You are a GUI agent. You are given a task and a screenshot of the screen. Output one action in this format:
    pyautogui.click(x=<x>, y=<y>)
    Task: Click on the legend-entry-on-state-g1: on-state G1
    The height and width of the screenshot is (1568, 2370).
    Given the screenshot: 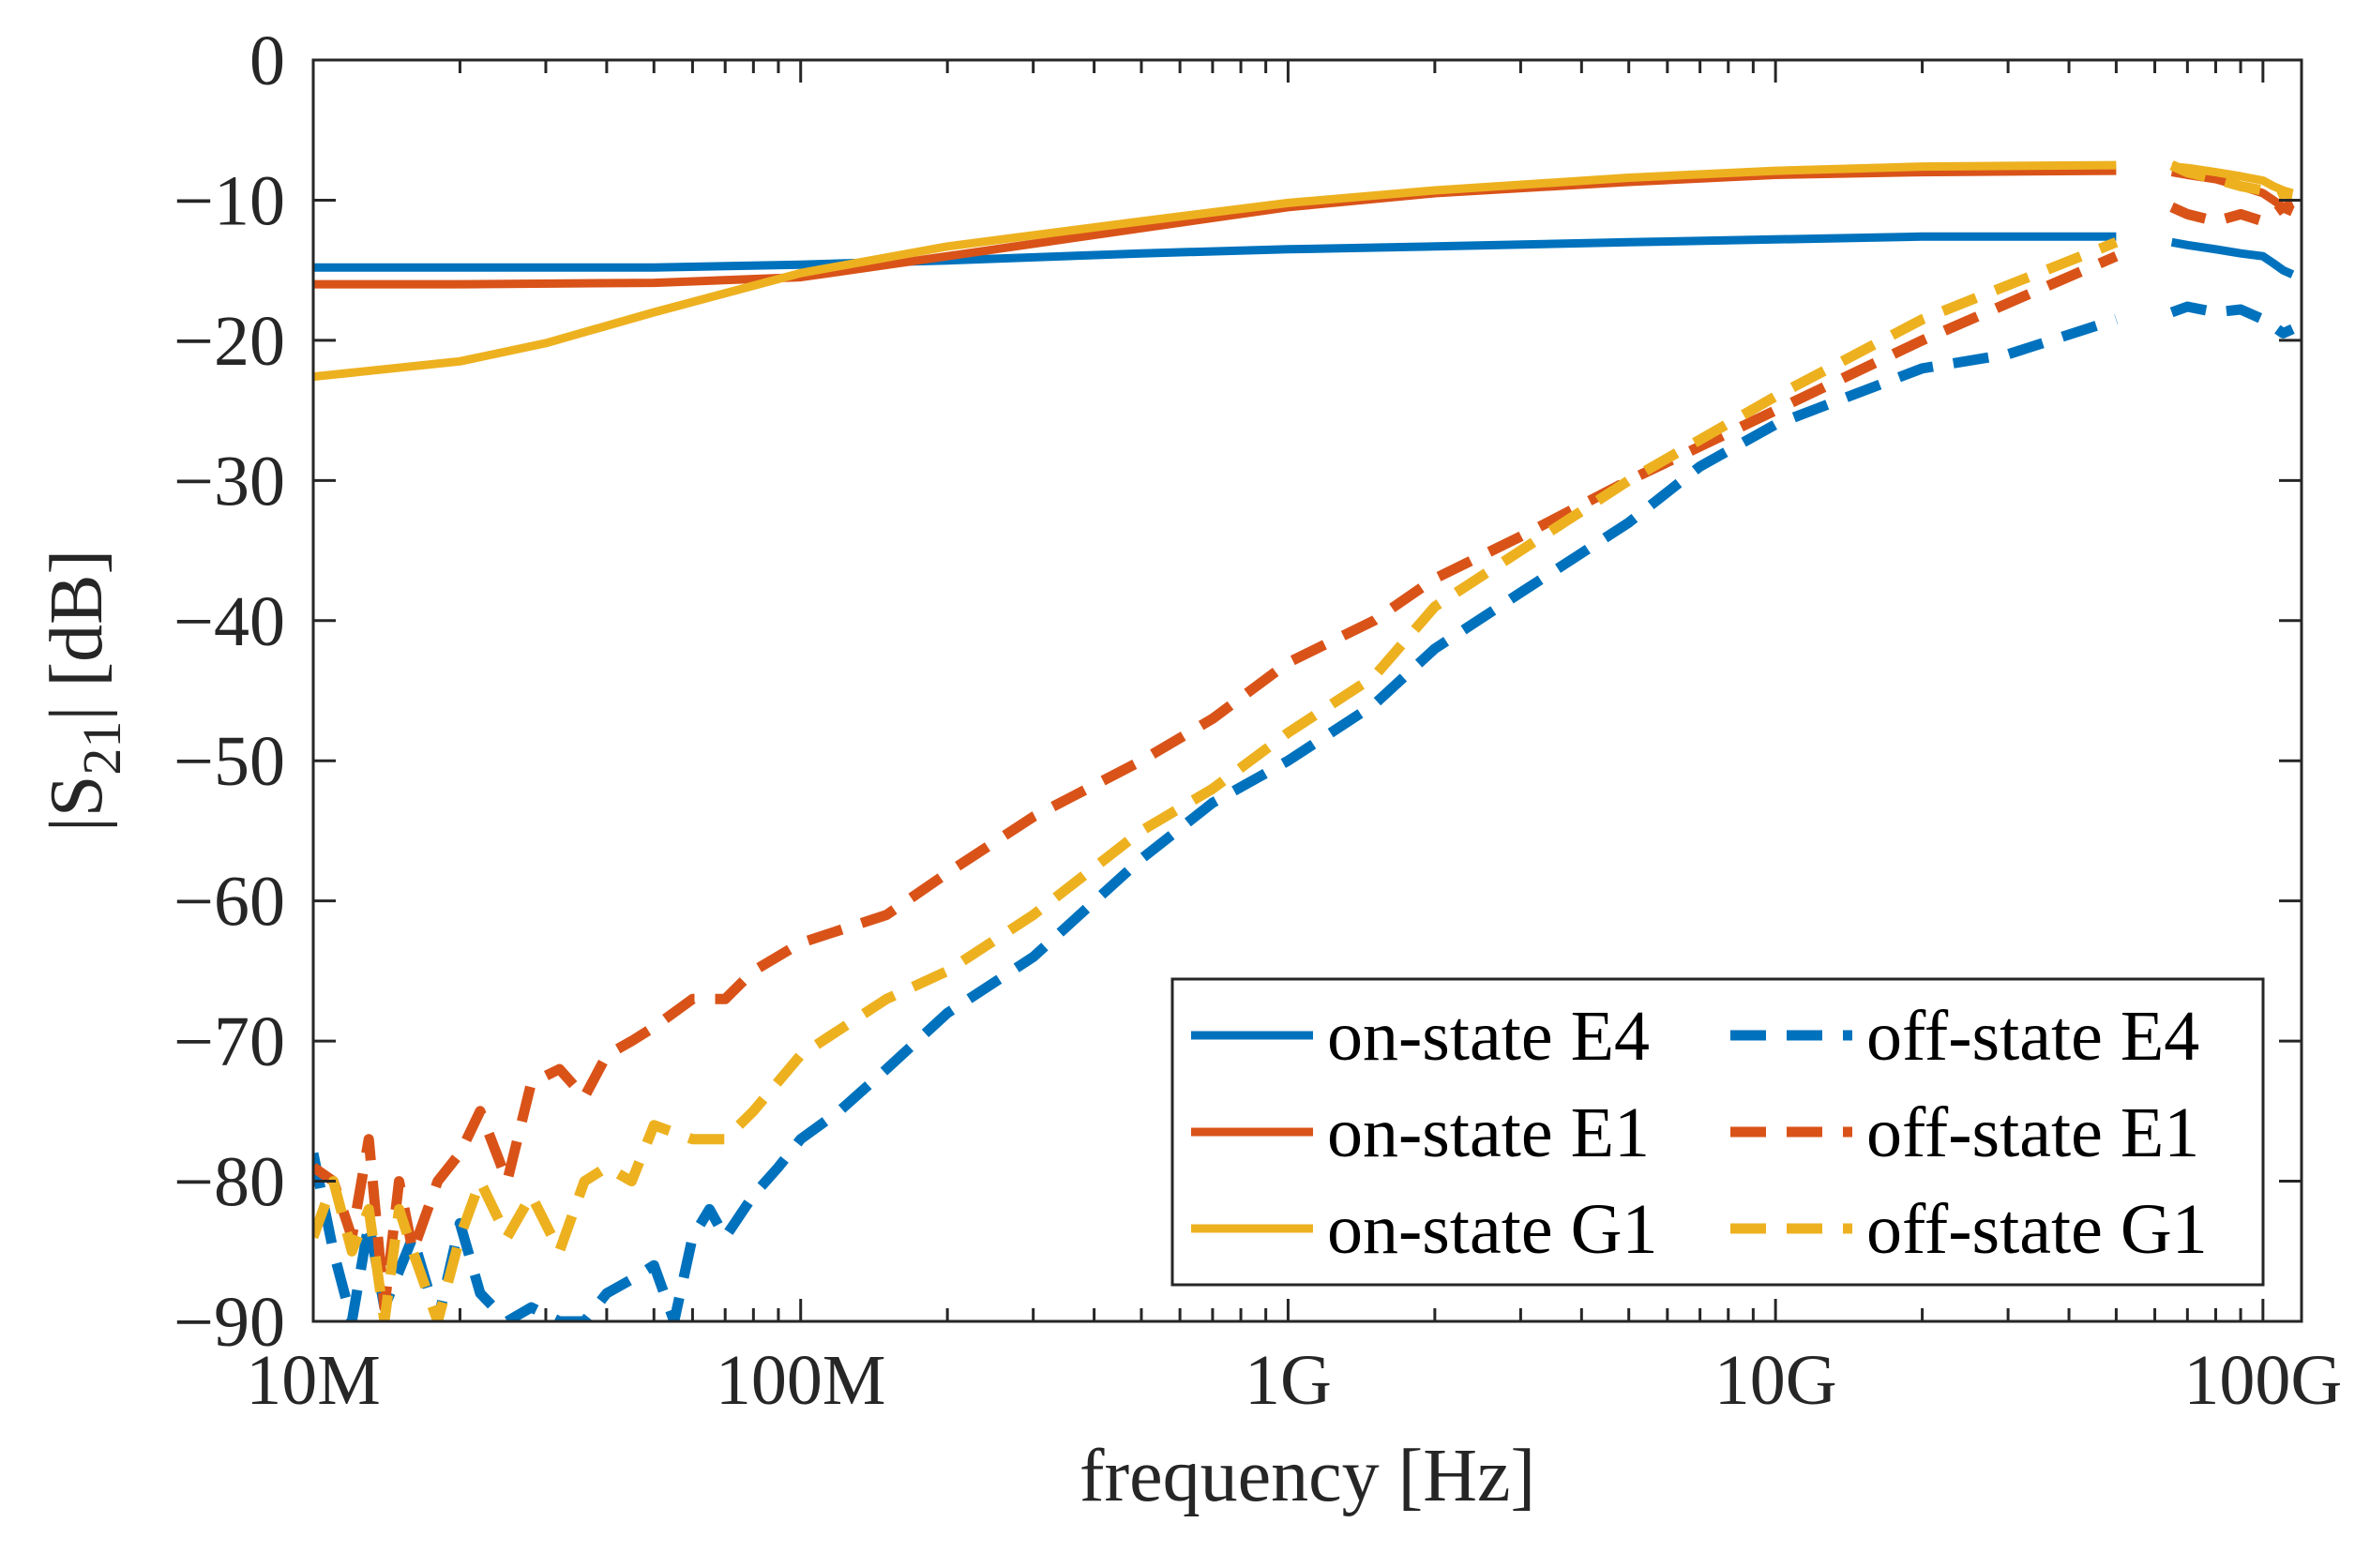 What is the action you would take?
    pyautogui.click(x=1424, y=1229)
    